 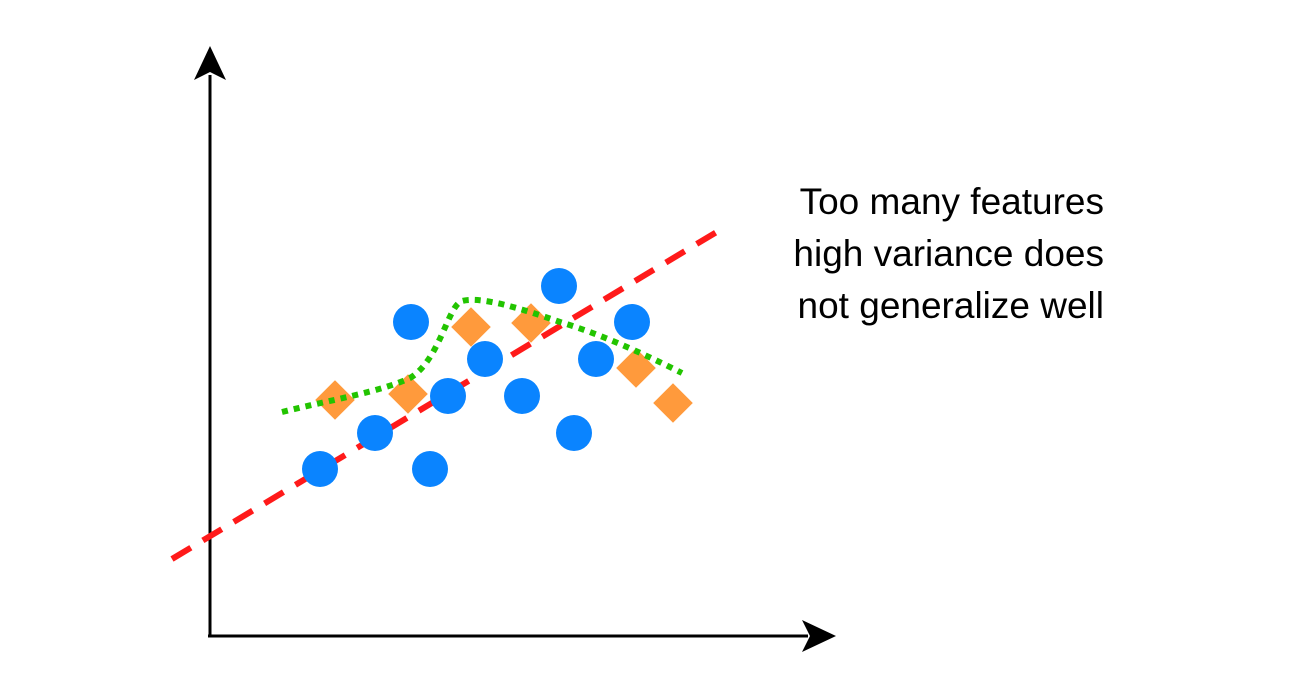 I want to click on caption-line-3: not generalize well, so click(x=950, y=305).